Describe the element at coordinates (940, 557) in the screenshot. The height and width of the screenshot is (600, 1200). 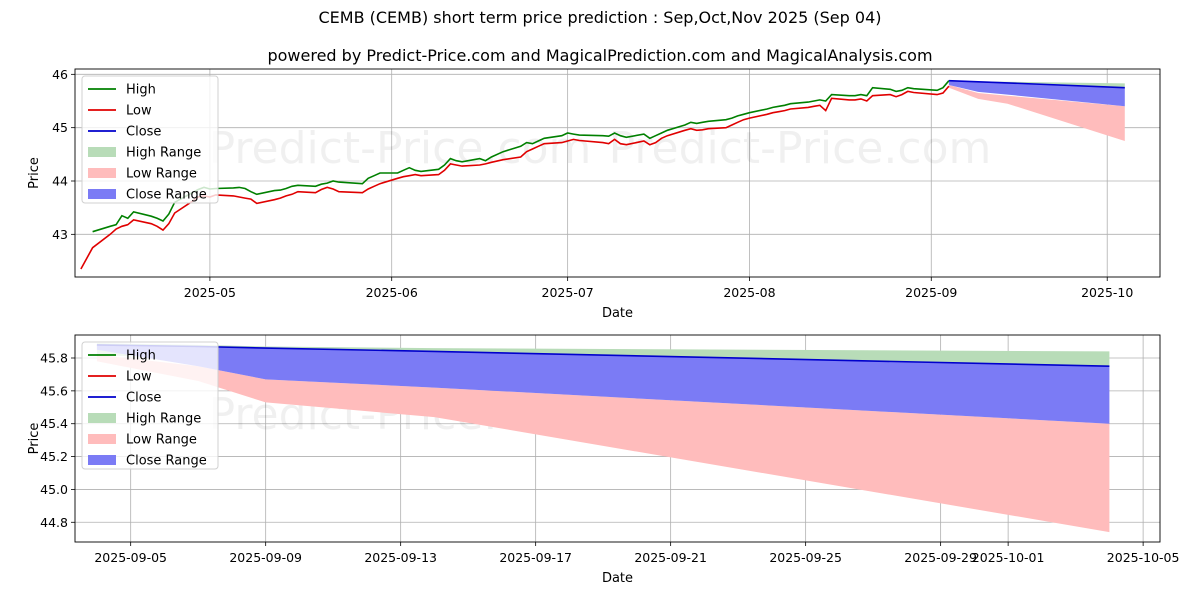
I see `panel2-x-tick-label: 2025-09-29` at that location.